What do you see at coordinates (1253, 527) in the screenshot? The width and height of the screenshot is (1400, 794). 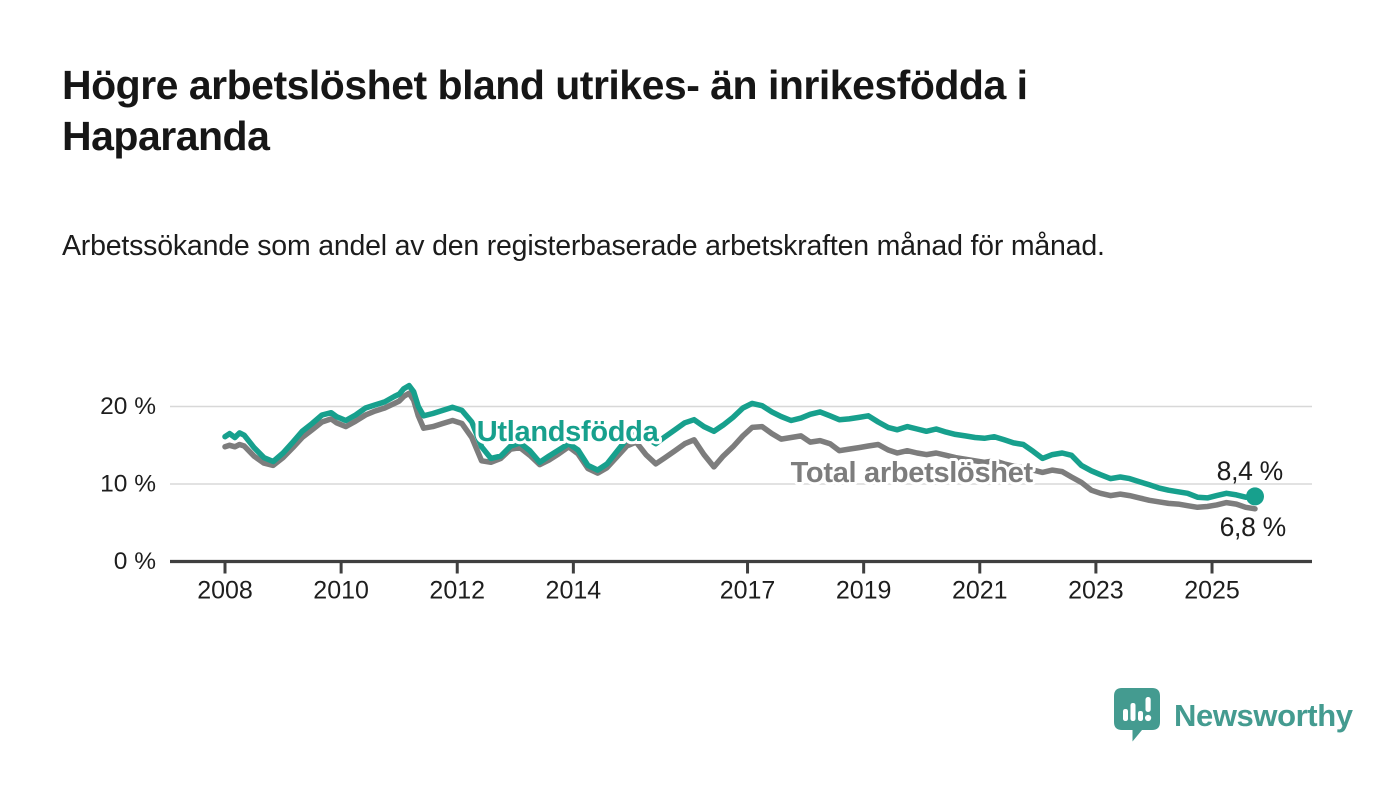 I see `end-value-label: 6,8 %` at bounding box center [1253, 527].